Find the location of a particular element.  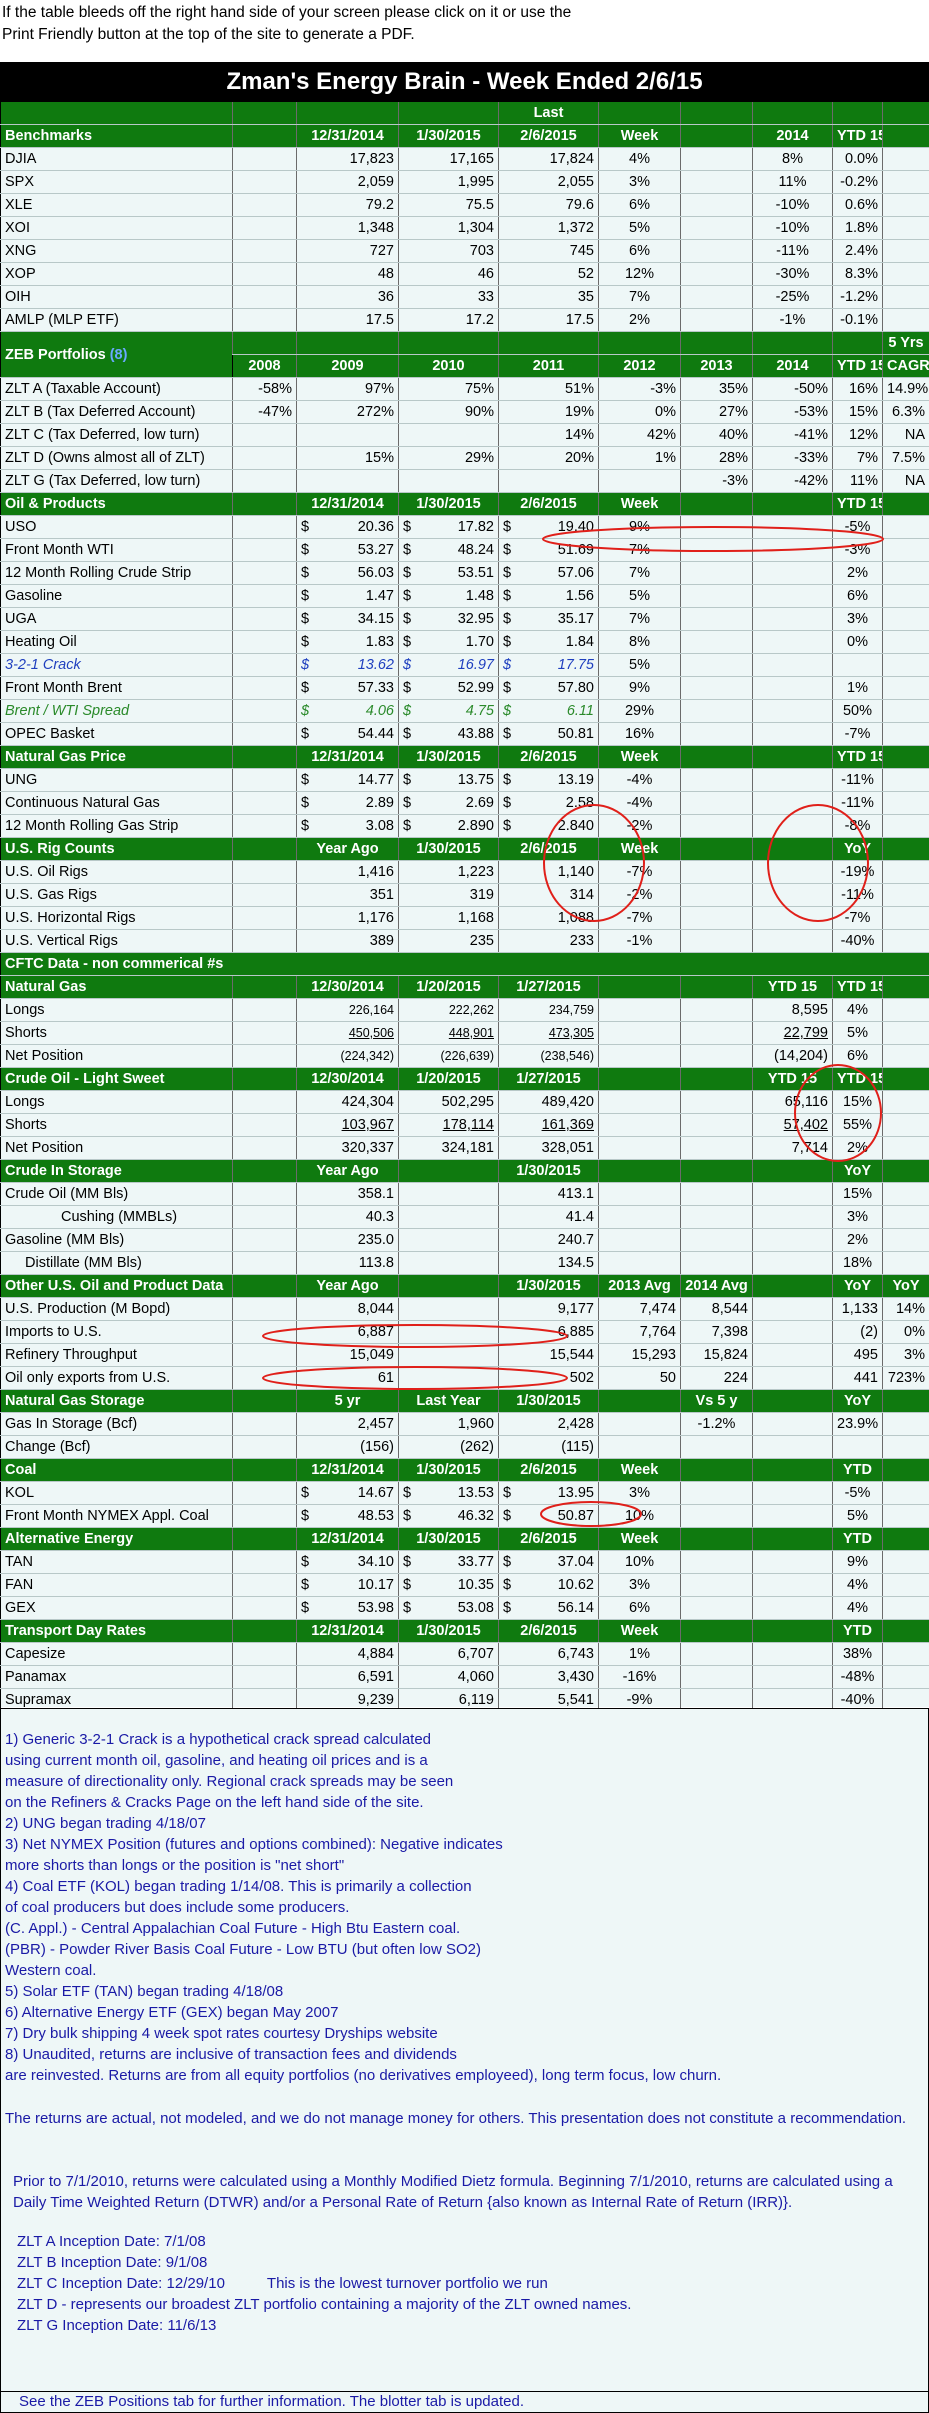

row-label: Continuous Natural Gas is located at coordinates (116, 803).